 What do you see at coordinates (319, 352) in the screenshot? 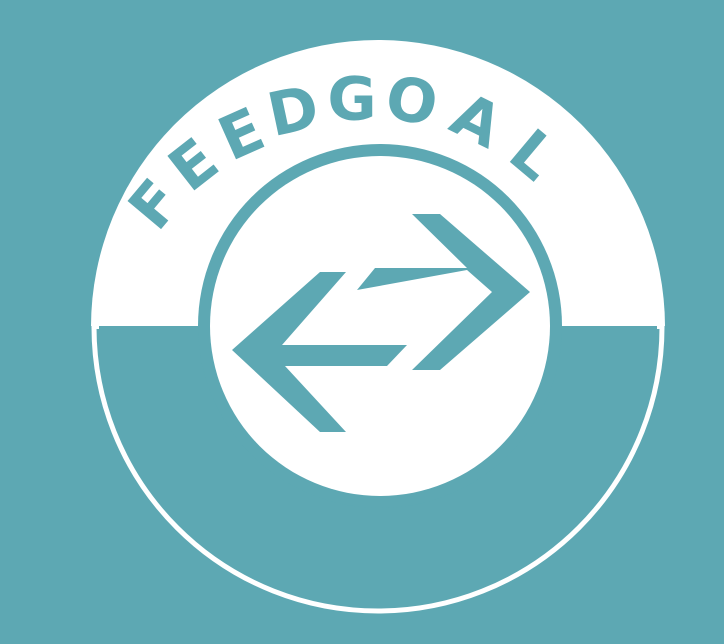
I see `left-arrow-icon` at bounding box center [319, 352].